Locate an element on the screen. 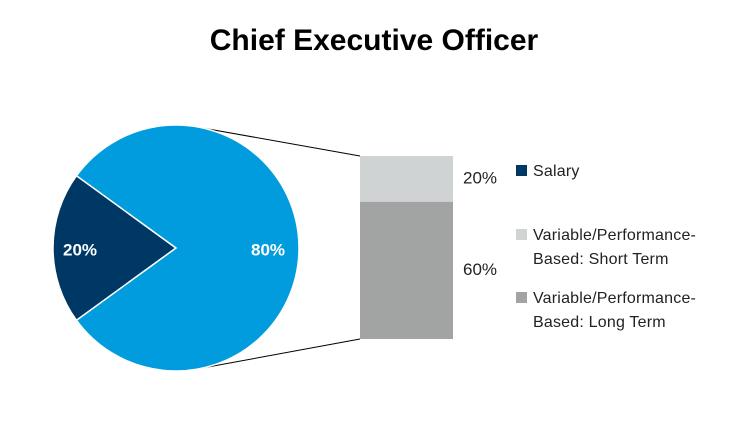  bar-segment-short-term is located at coordinates (406, 179).